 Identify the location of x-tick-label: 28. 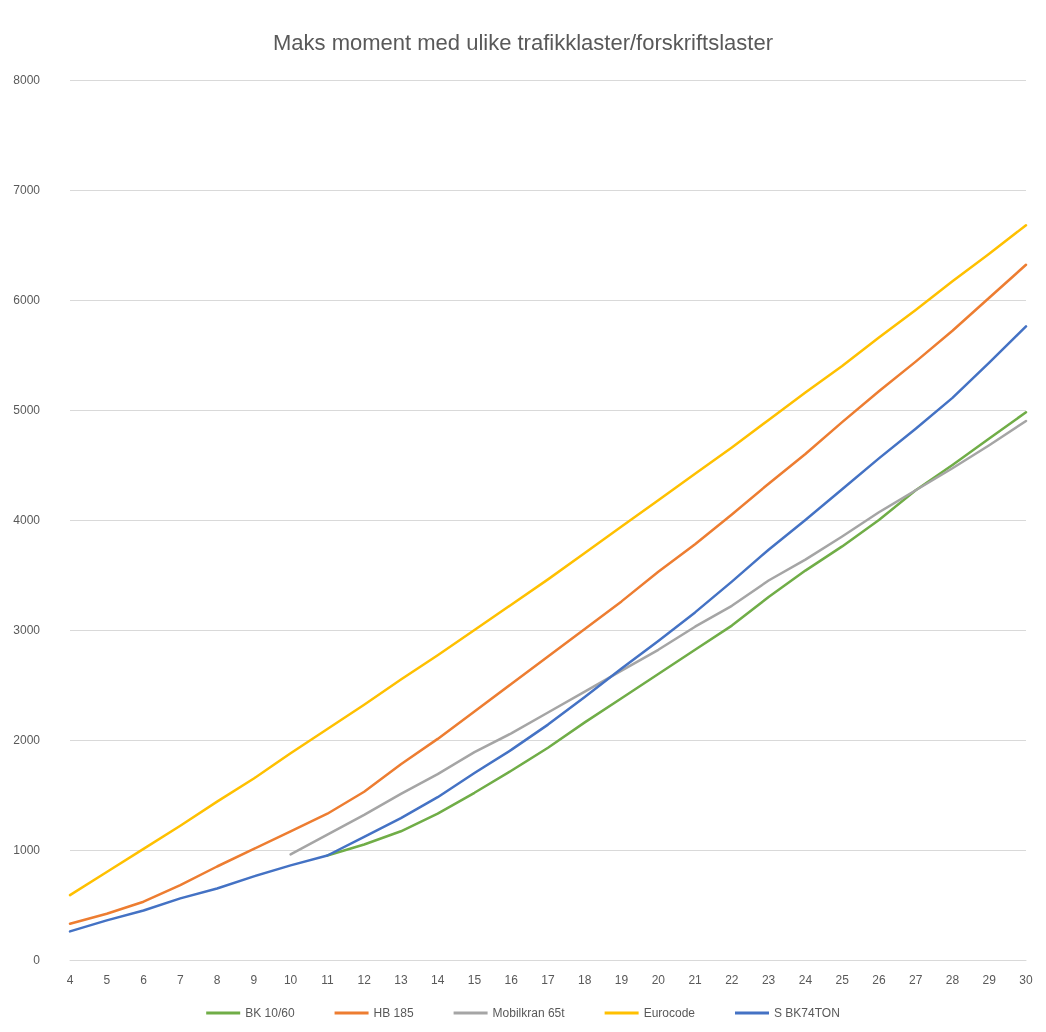
(952, 980).